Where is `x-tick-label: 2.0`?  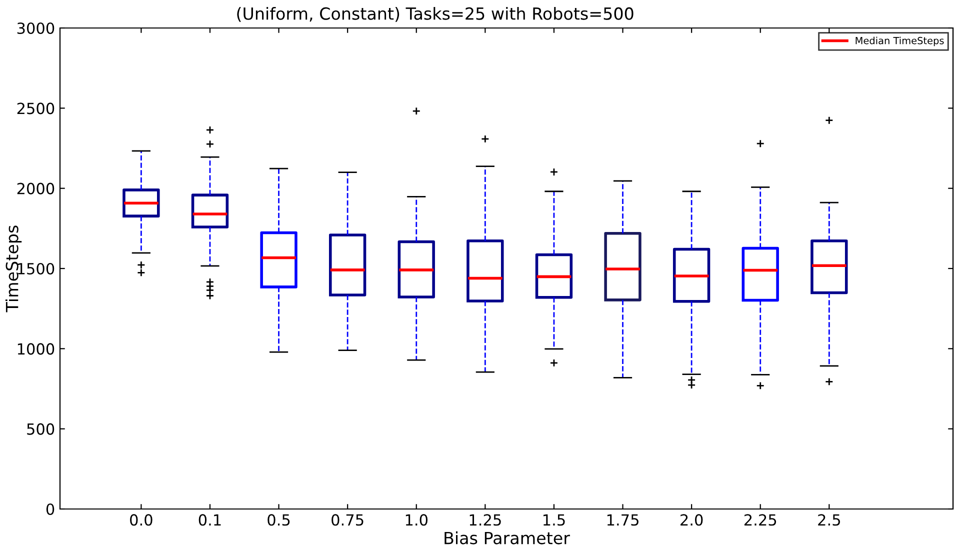
x-tick-label: 2.0 is located at coordinates (691, 520).